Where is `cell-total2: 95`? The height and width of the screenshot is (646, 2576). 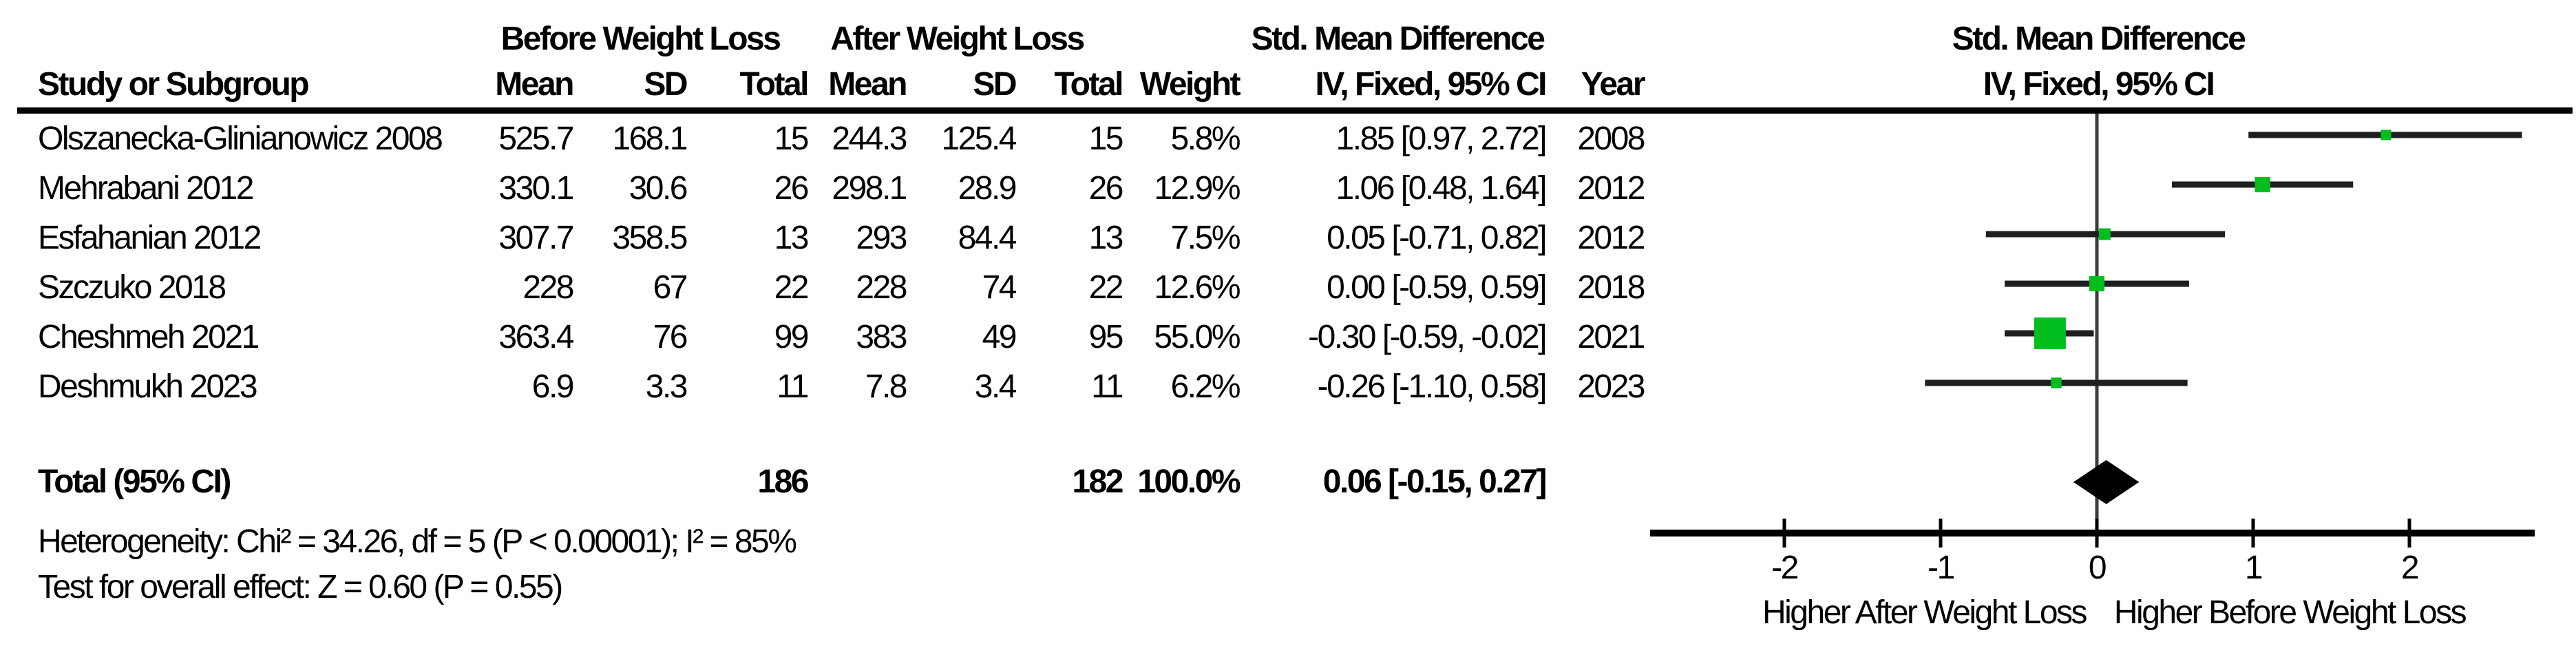 cell-total2: 95 is located at coordinates (1106, 337).